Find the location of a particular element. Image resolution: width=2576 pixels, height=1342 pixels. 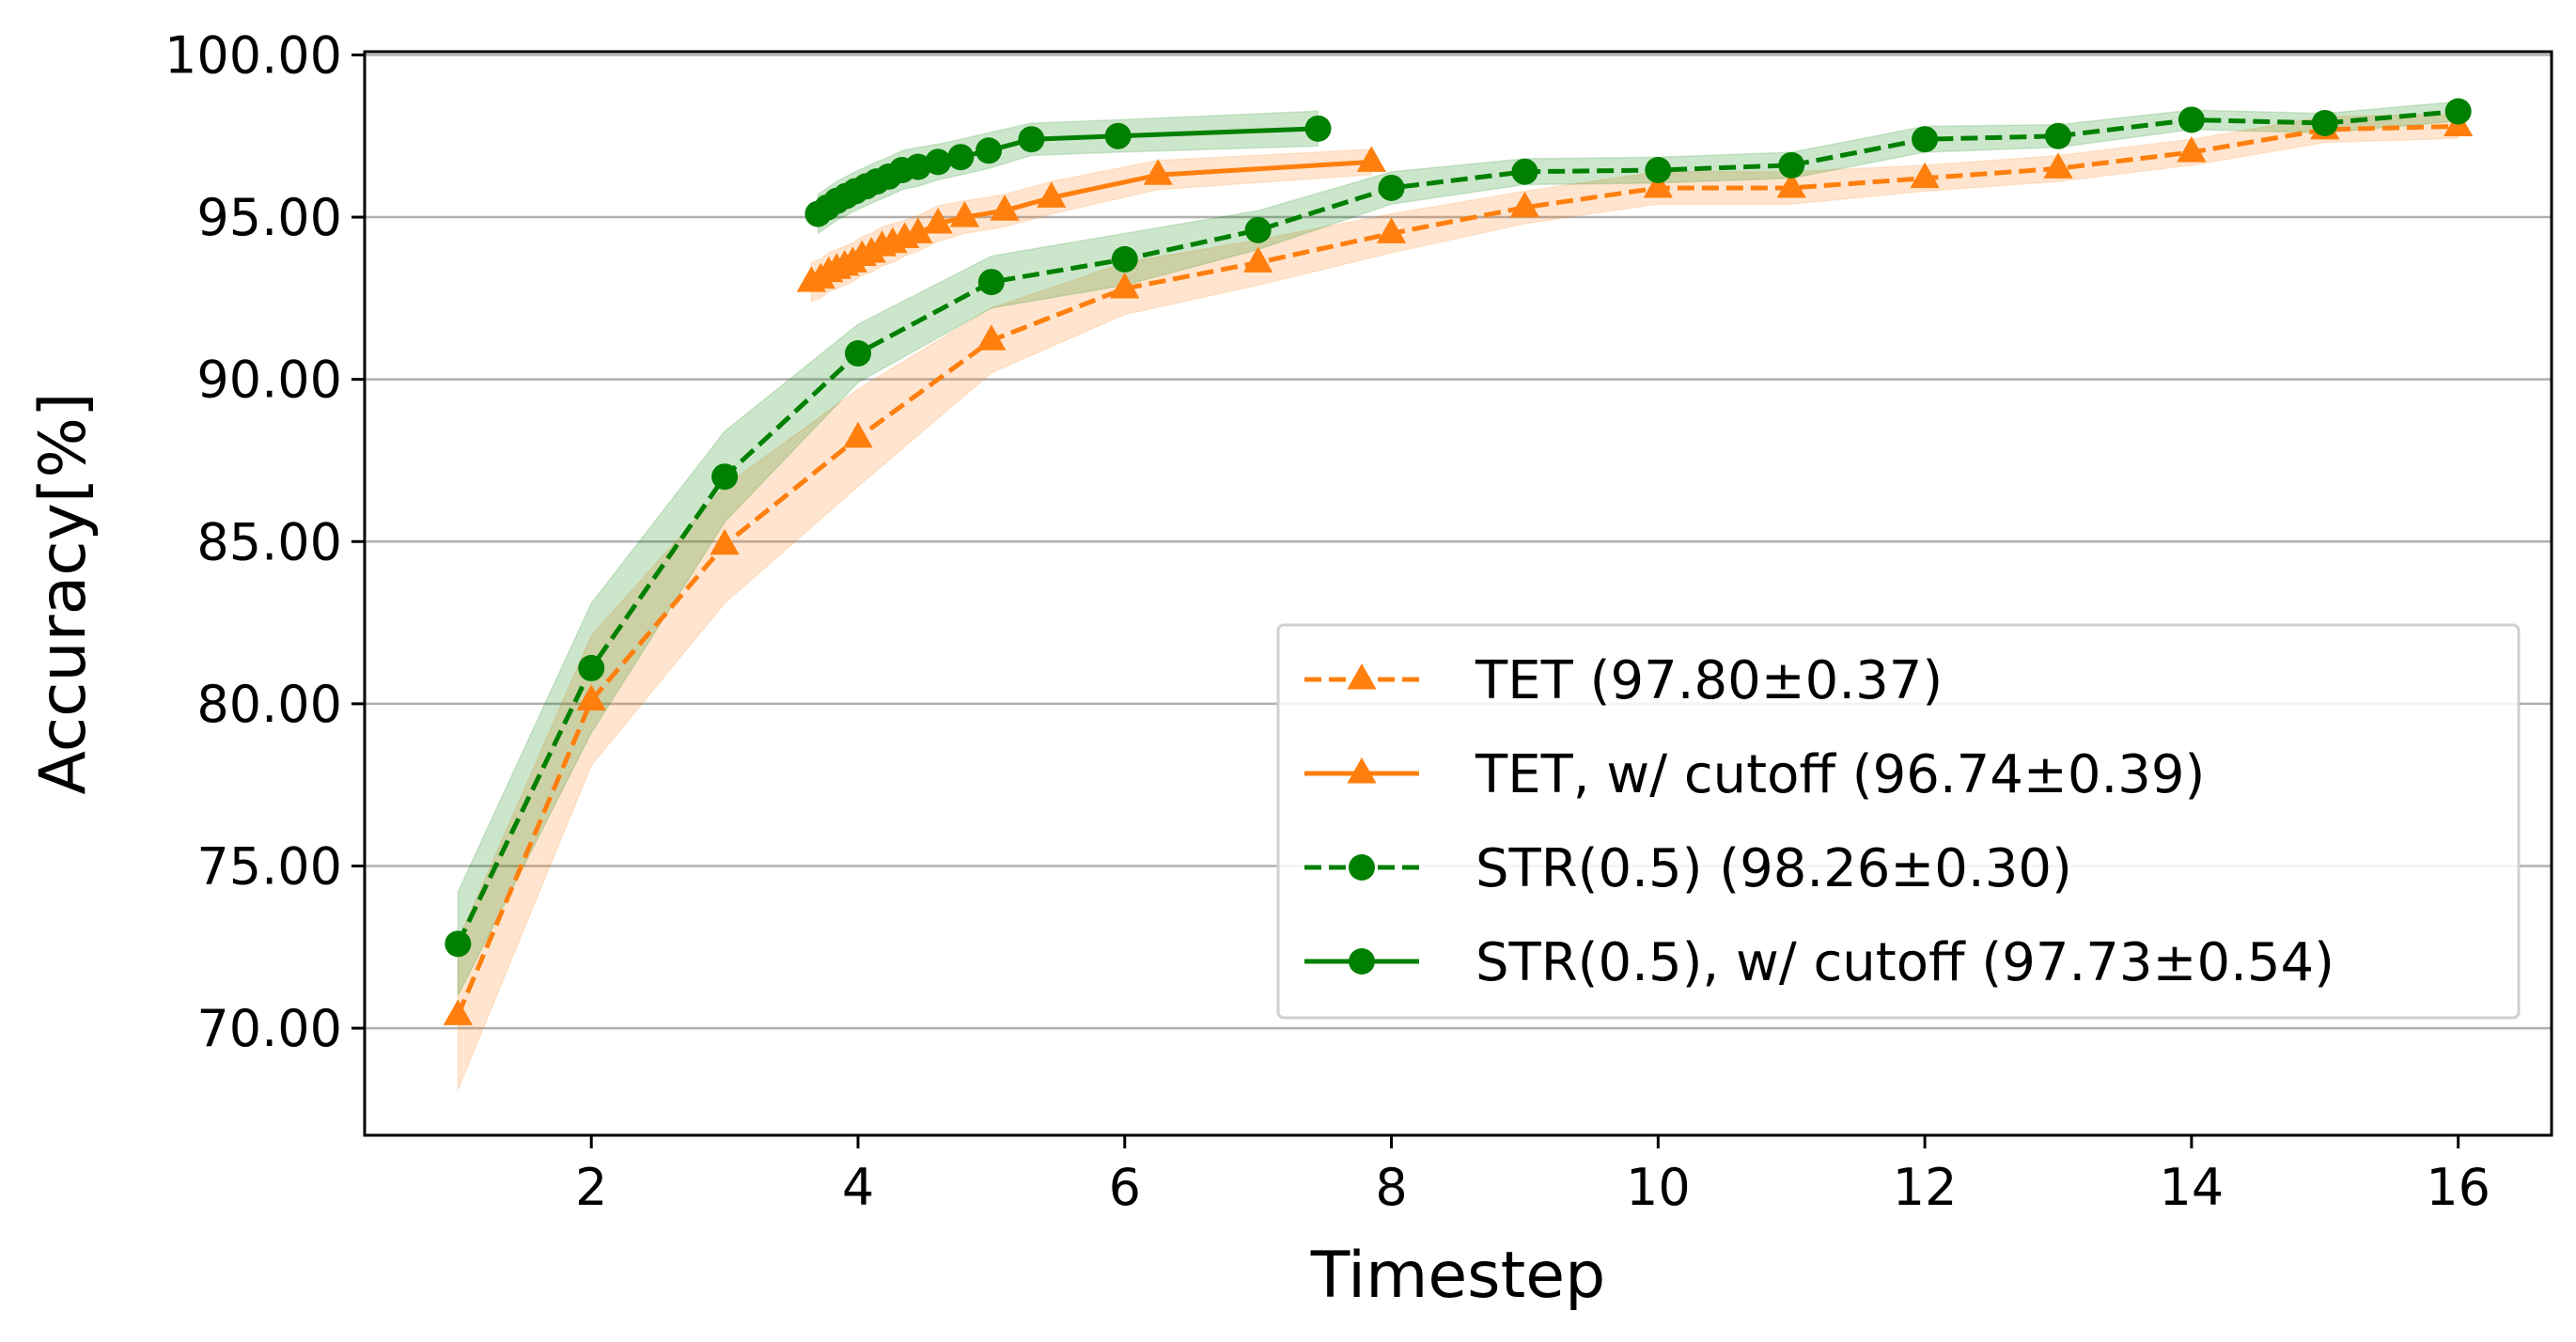

y-tick-label: 85.00 is located at coordinates (269, 541).